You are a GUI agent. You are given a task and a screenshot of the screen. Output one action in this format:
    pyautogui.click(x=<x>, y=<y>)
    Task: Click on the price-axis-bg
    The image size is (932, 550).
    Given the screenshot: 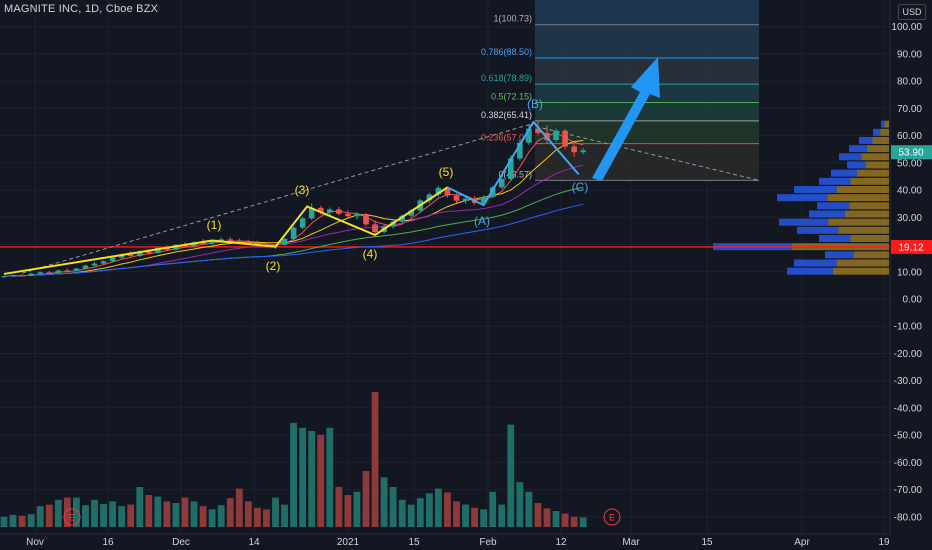 What is the action you would take?
    pyautogui.click(x=911, y=275)
    